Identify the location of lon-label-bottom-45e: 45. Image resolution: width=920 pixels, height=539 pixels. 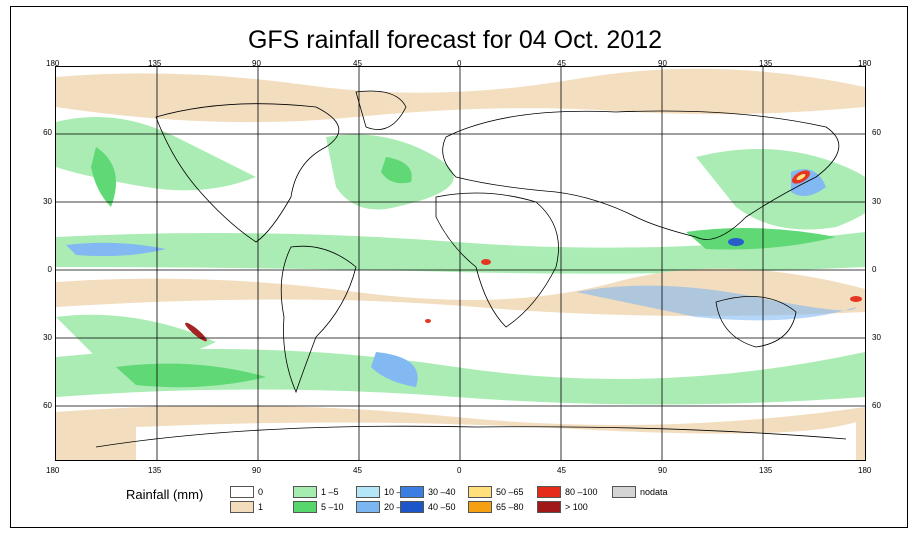
(561, 470).